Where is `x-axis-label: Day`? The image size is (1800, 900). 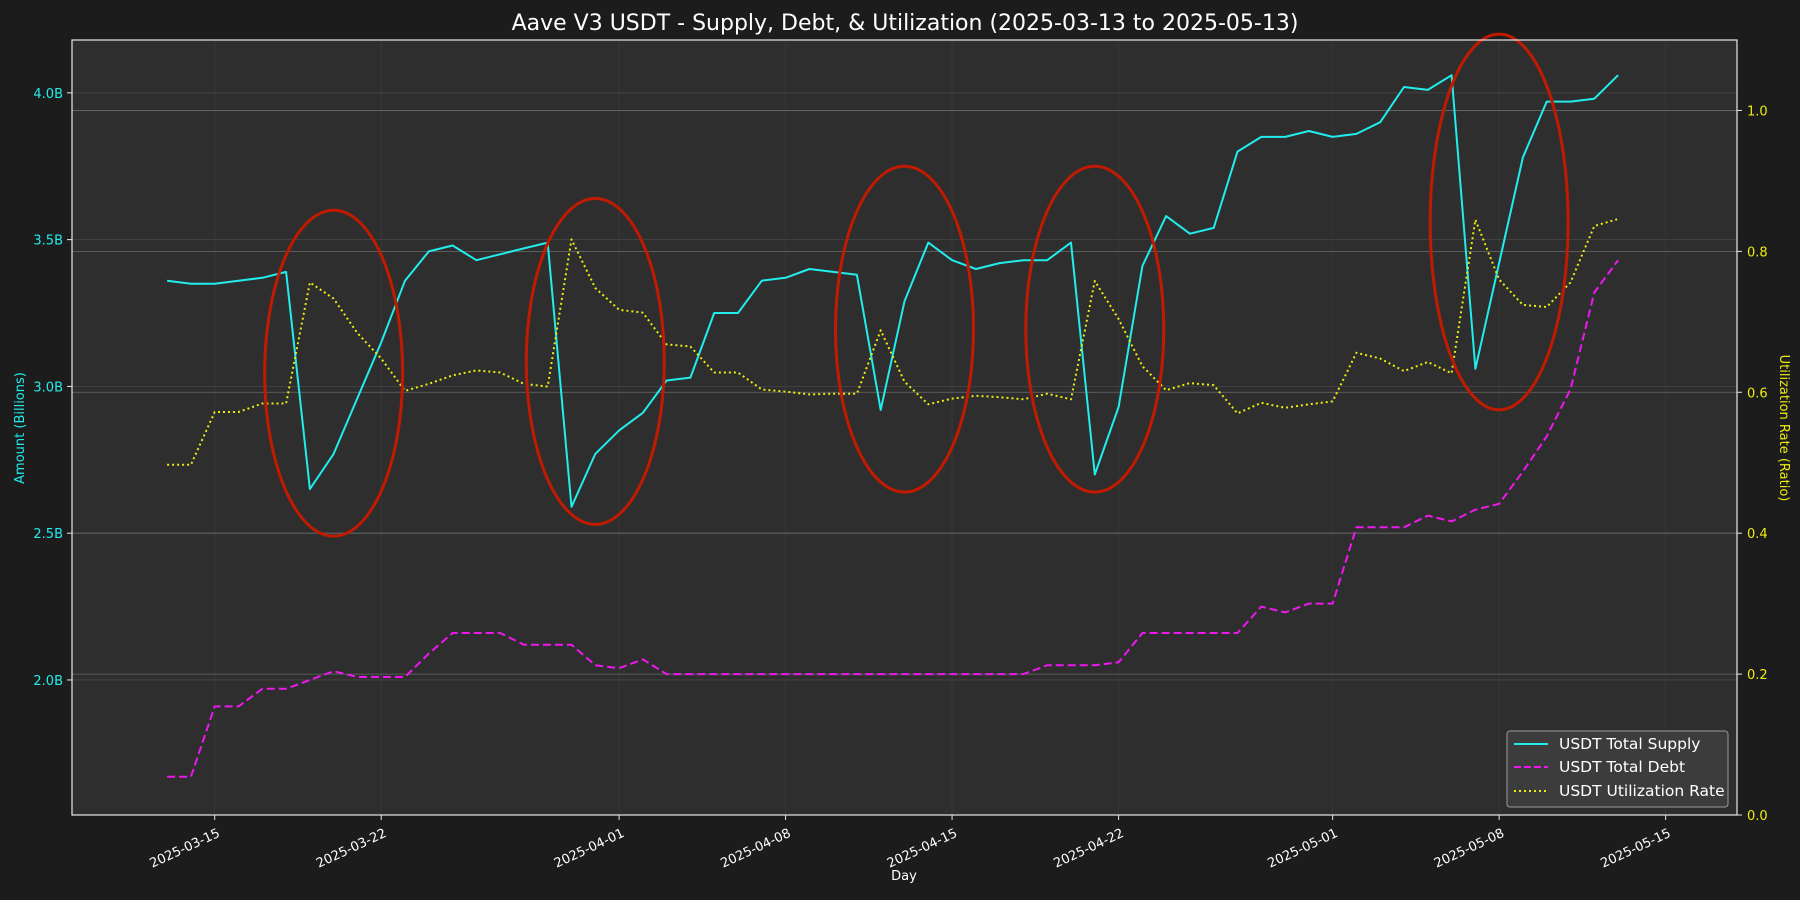
x-axis-label: Day is located at coordinates (904, 876).